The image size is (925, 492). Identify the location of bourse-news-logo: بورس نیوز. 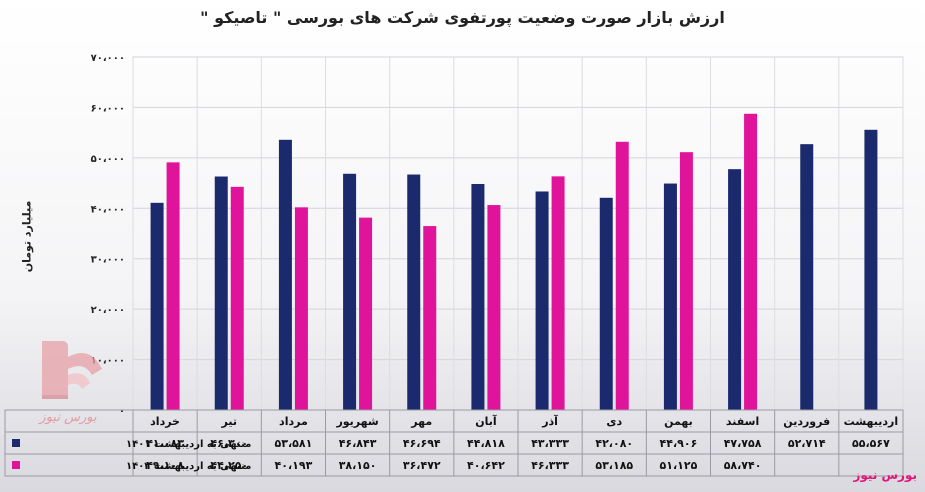
(68, 387).